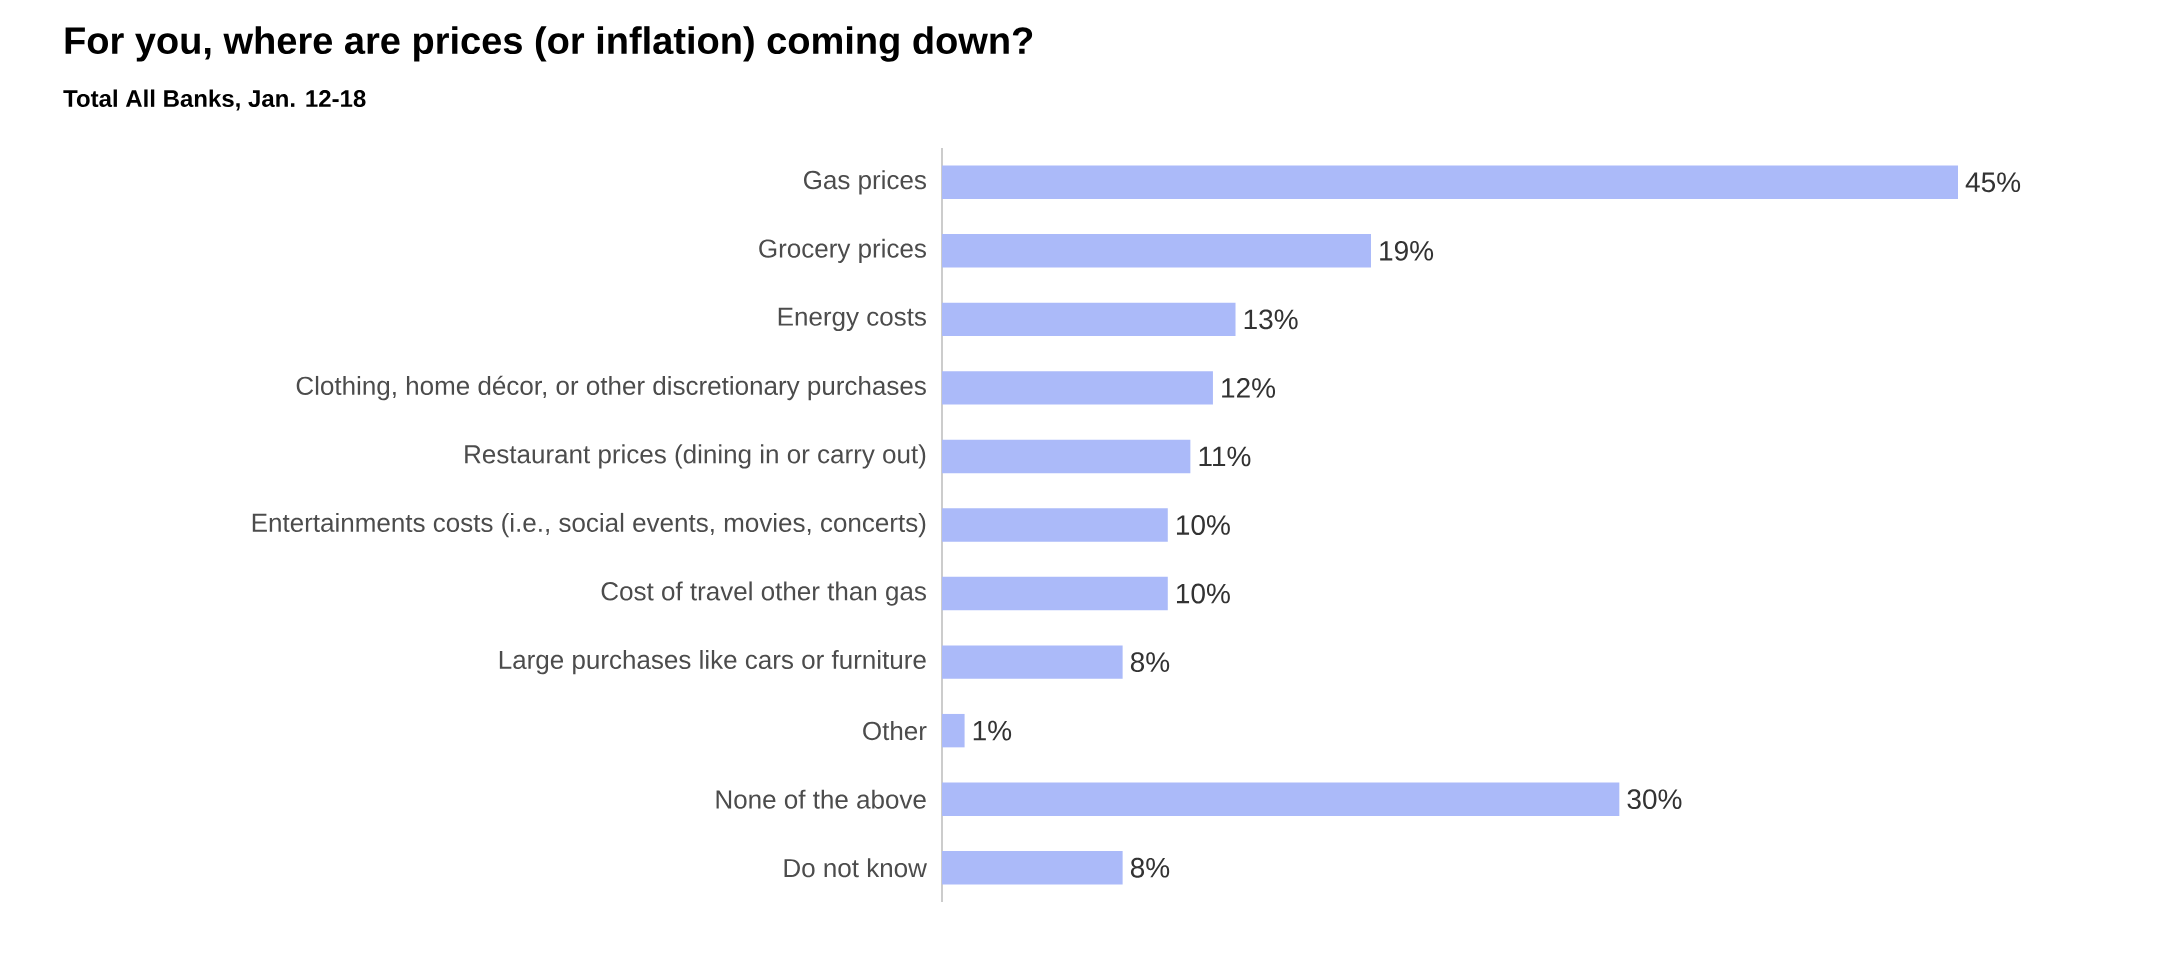 This screenshot has width=2182, height=966. What do you see at coordinates (214, 100) in the screenshot?
I see `text: Total All Banks, Jan. 12-18` at bounding box center [214, 100].